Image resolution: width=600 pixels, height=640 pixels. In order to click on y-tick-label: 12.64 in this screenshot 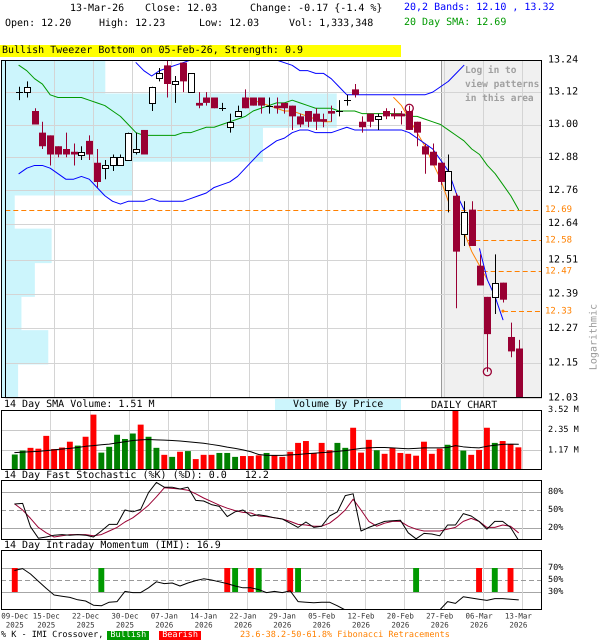, I will do `click(563, 224)`.